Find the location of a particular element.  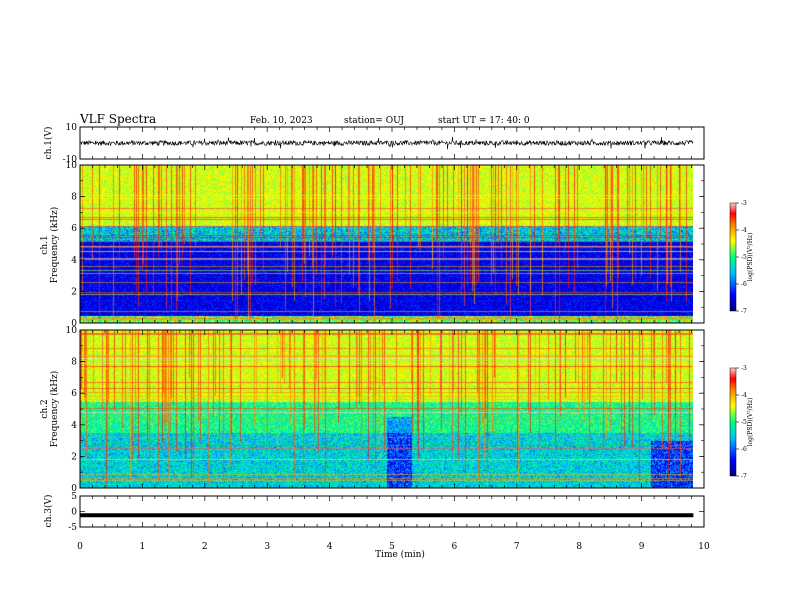

ch2-colorbar-tick-label: -6 is located at coordinates (744, 449).